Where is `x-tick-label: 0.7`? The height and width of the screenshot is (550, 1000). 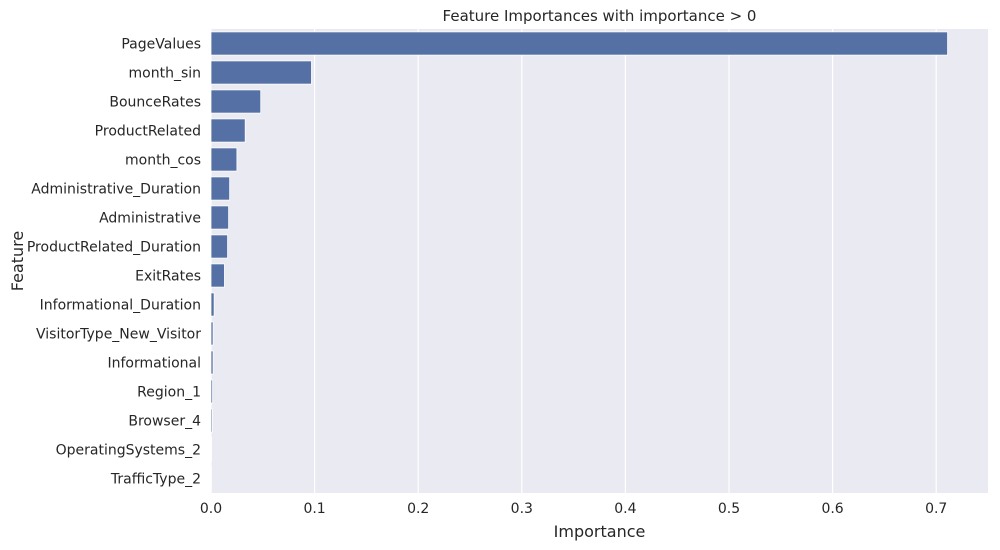
x-tick-label: 0.7 is located at coordinates (936, 509).